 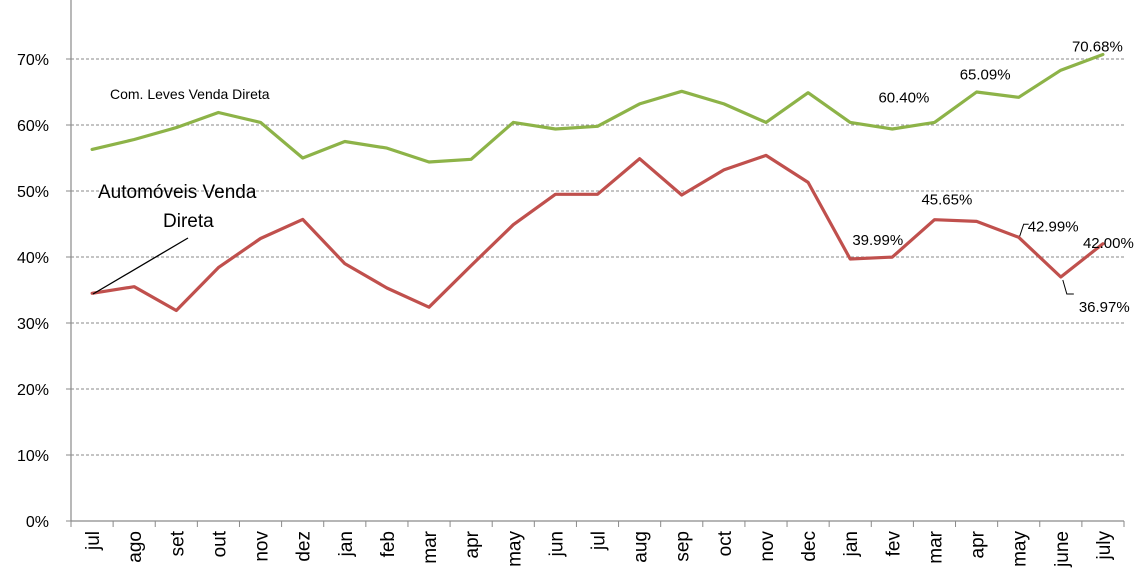 I want to click on y-tick-label: 20%, so click(x=33, y=390).